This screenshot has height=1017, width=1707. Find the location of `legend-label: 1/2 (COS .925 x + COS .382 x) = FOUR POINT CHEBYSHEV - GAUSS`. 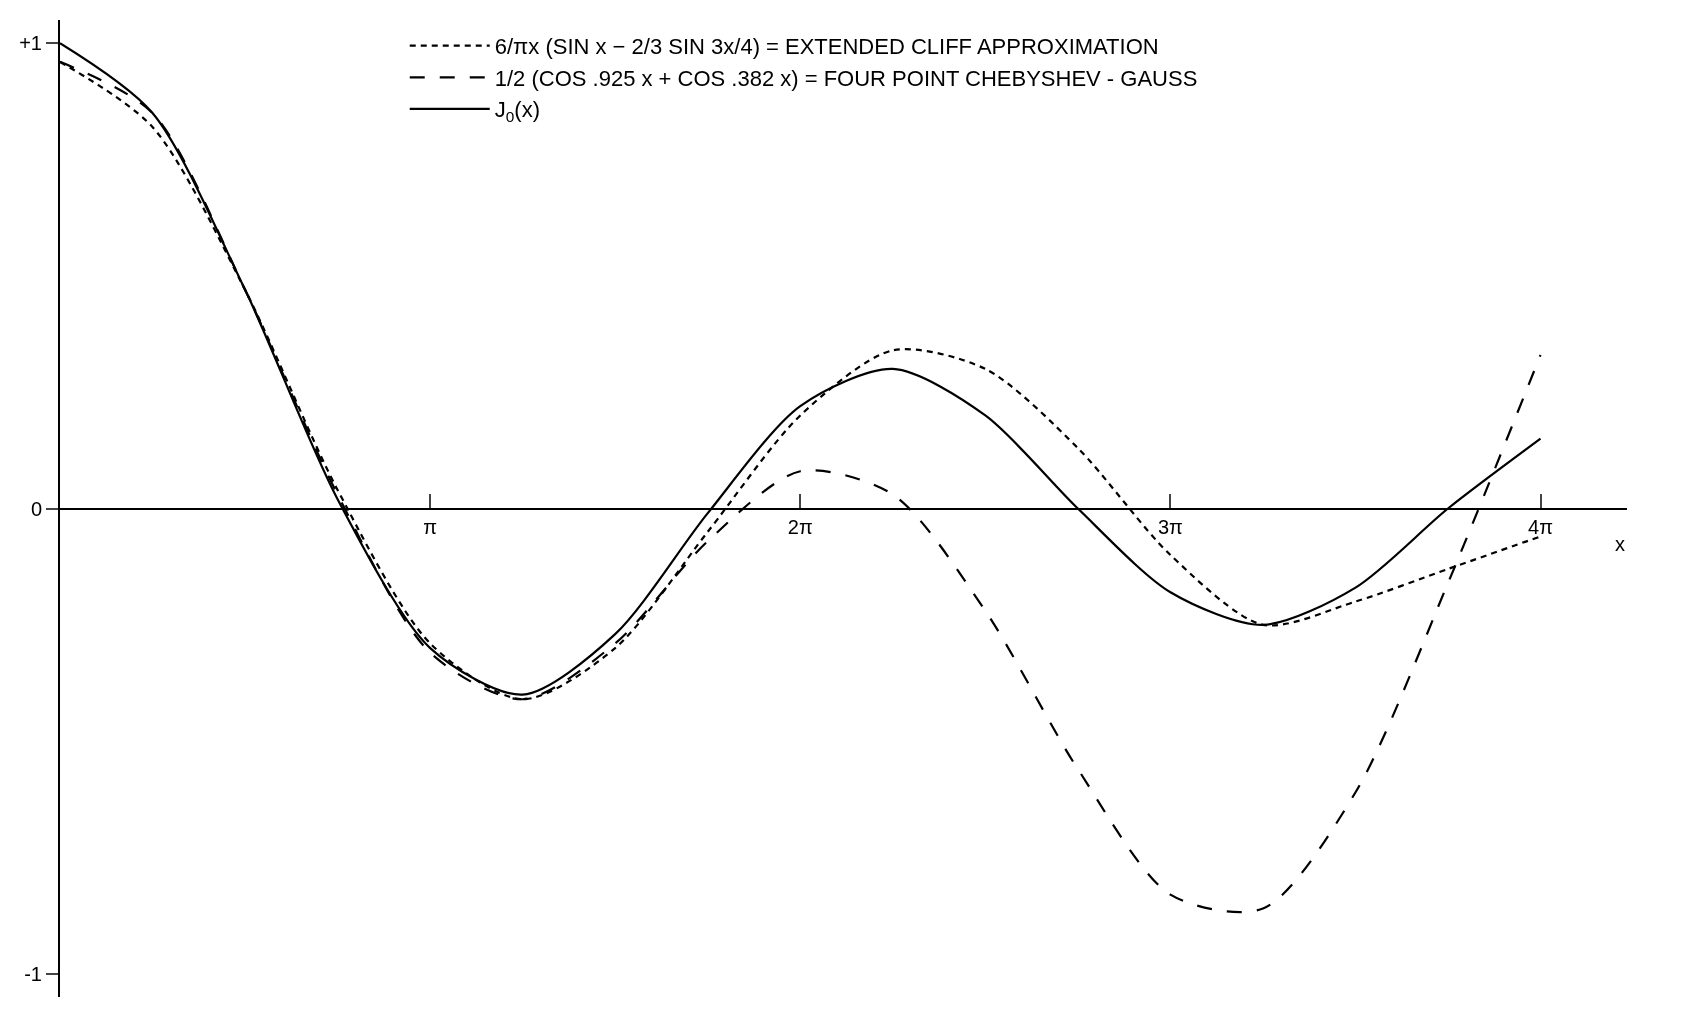

legend-label: 1/2 (COS .925 x + COS .382 x) = FOUR POINT CHEBYSHEV - GAUSS is located at coordinates (846, 78).